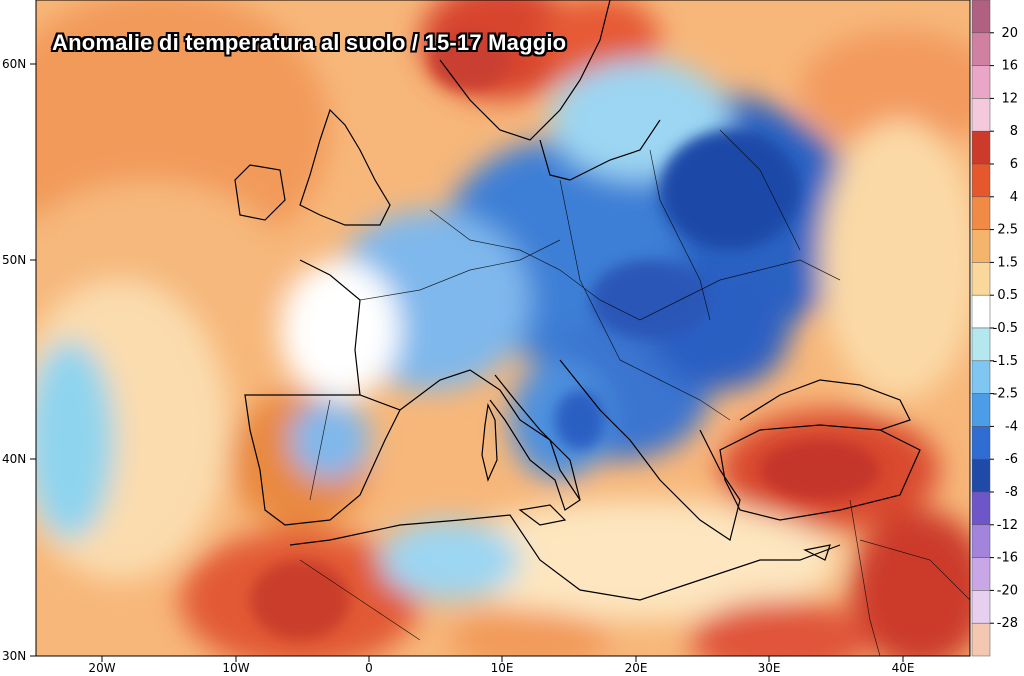  Describe the element at coordinates (769, 668) in the screenshot. I see `lon-label-30e: 30E` at that location.